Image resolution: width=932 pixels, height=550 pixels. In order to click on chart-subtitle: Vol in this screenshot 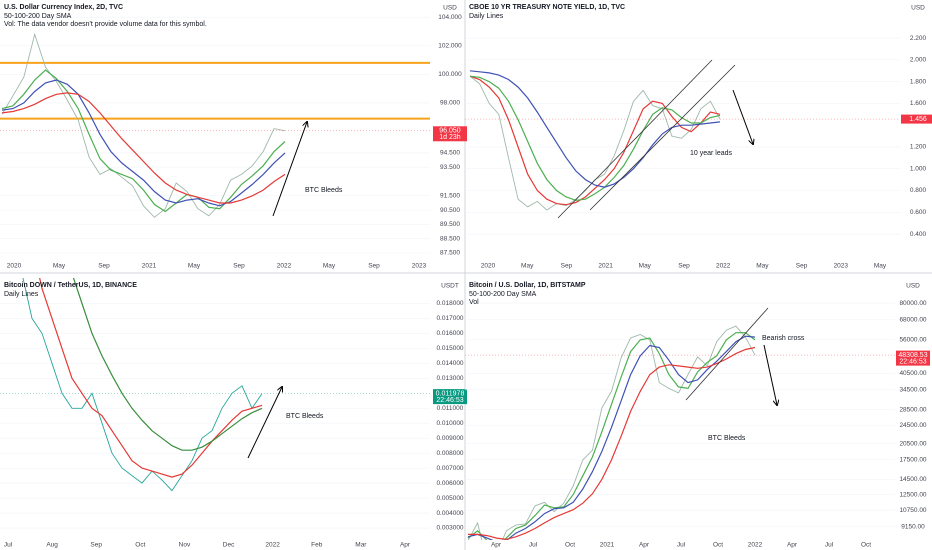, I will do `click(474, 302)`.